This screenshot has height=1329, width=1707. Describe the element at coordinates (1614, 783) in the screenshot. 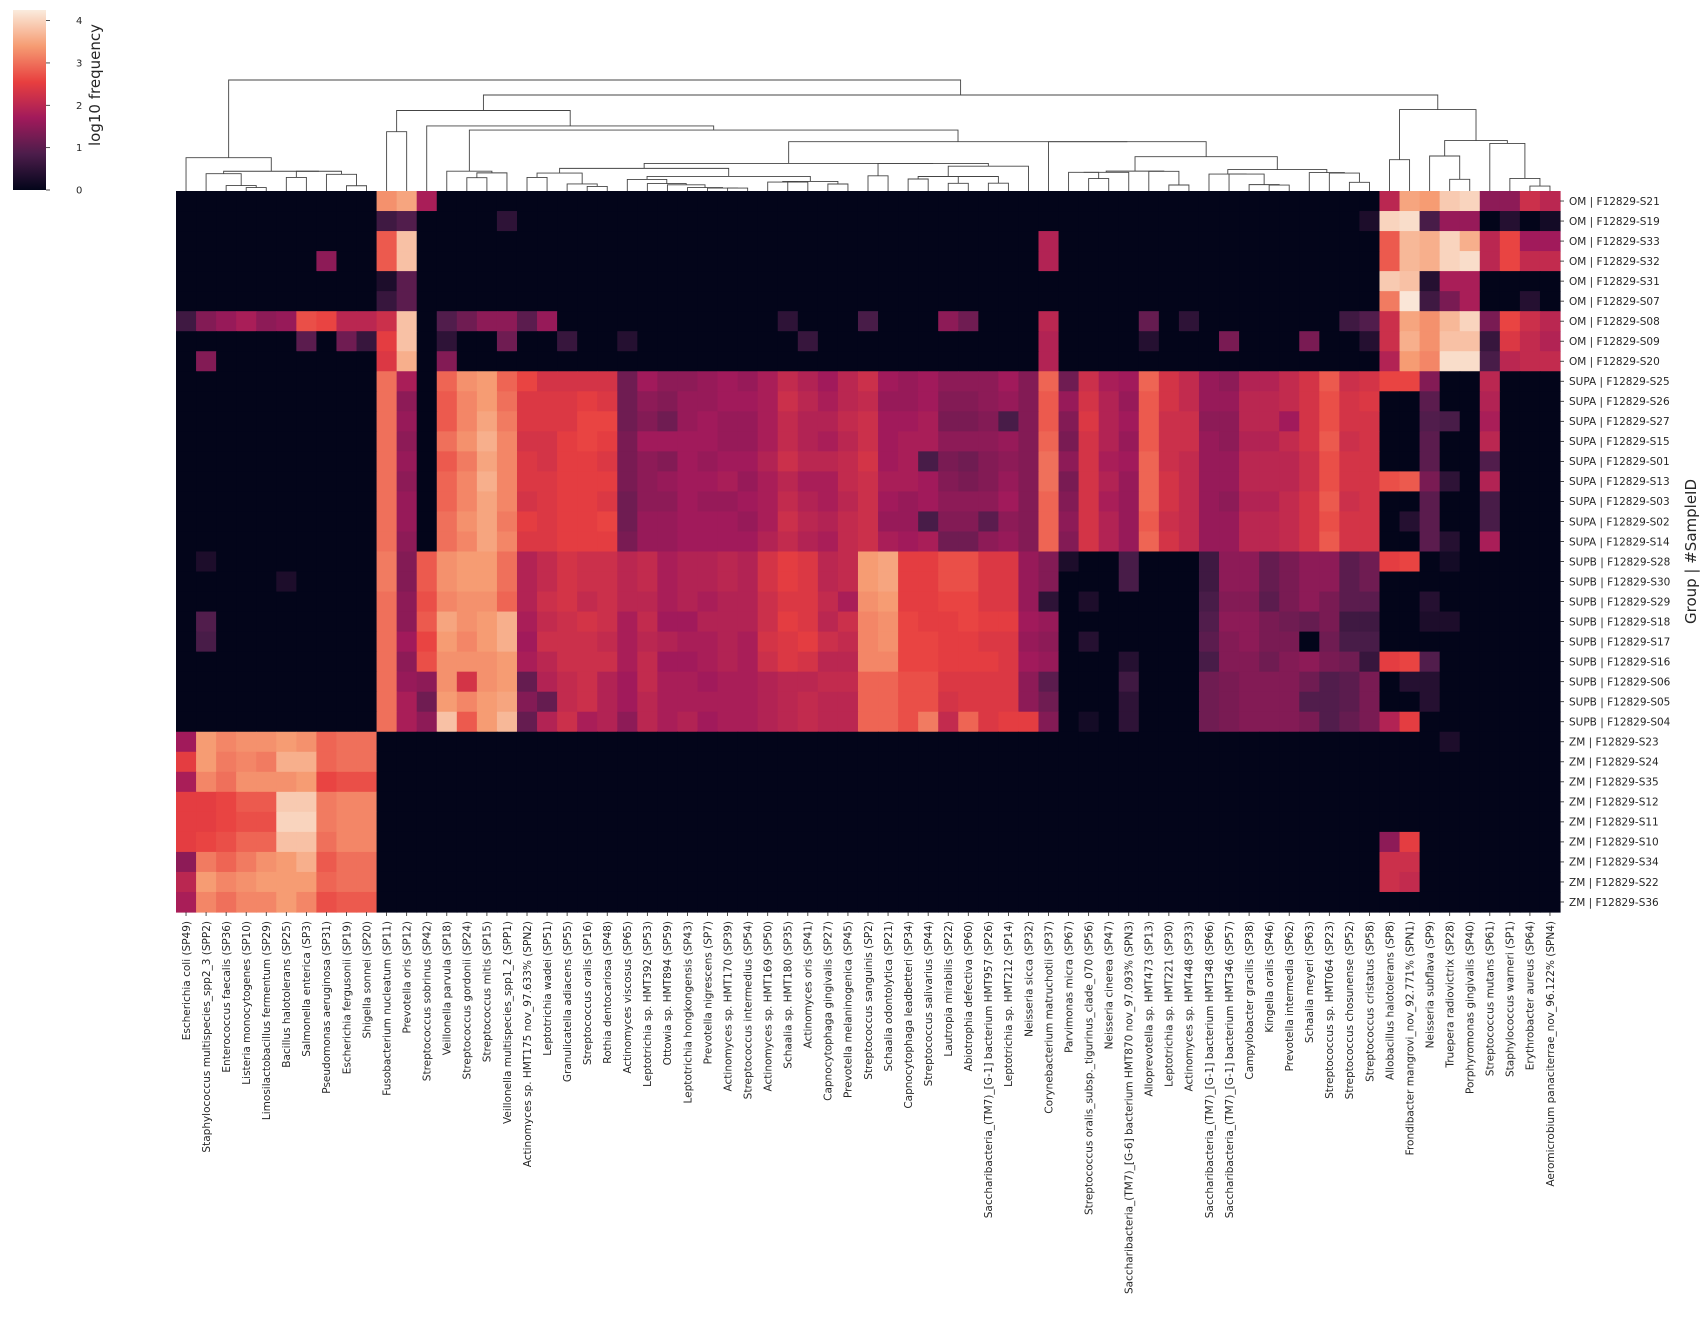

I see `row-tick-label: ZM | F12829-S35` at that location.